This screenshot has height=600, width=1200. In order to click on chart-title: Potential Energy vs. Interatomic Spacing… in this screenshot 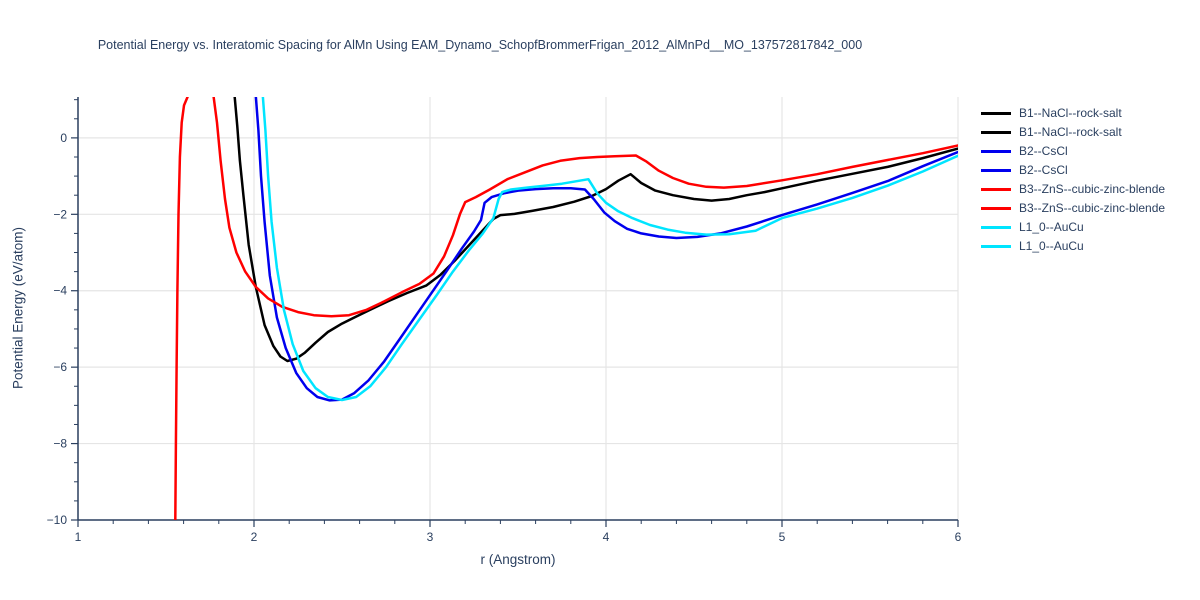, I will do `click(480, 45)`.